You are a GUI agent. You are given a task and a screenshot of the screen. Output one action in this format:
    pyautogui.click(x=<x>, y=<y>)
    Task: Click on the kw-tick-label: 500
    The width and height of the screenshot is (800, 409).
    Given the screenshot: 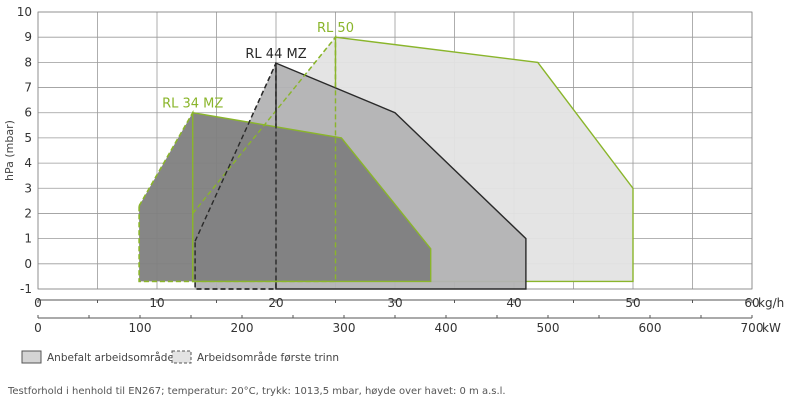 What is the action you would take?
    pyautogui.click(x=548, y=328)
    